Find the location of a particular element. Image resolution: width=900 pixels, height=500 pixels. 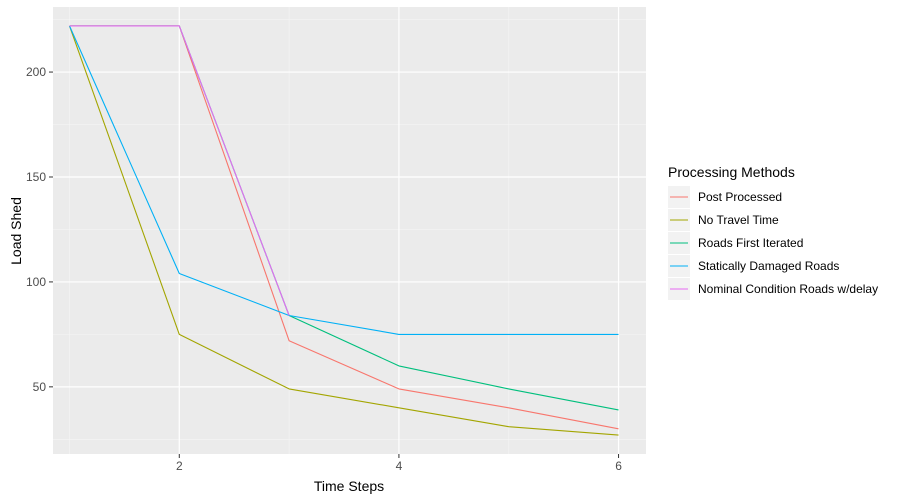

x-axis-title: Time Steps is located at coordinates (349, 486).